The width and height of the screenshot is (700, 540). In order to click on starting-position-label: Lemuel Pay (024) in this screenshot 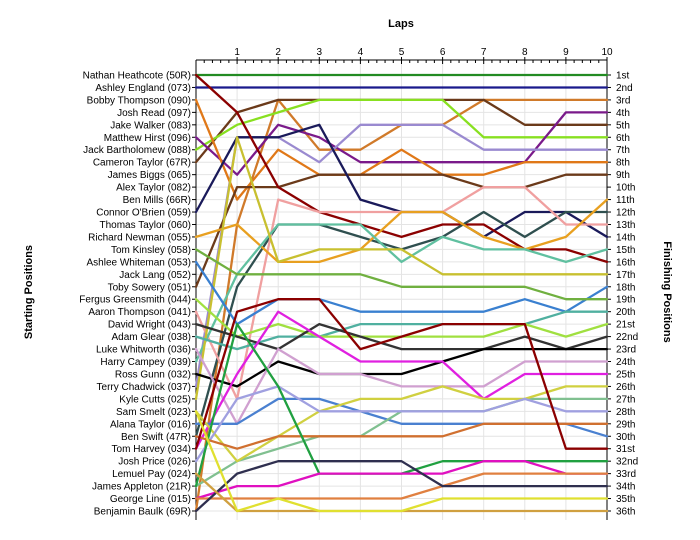, I will do `click(151, 474)`.